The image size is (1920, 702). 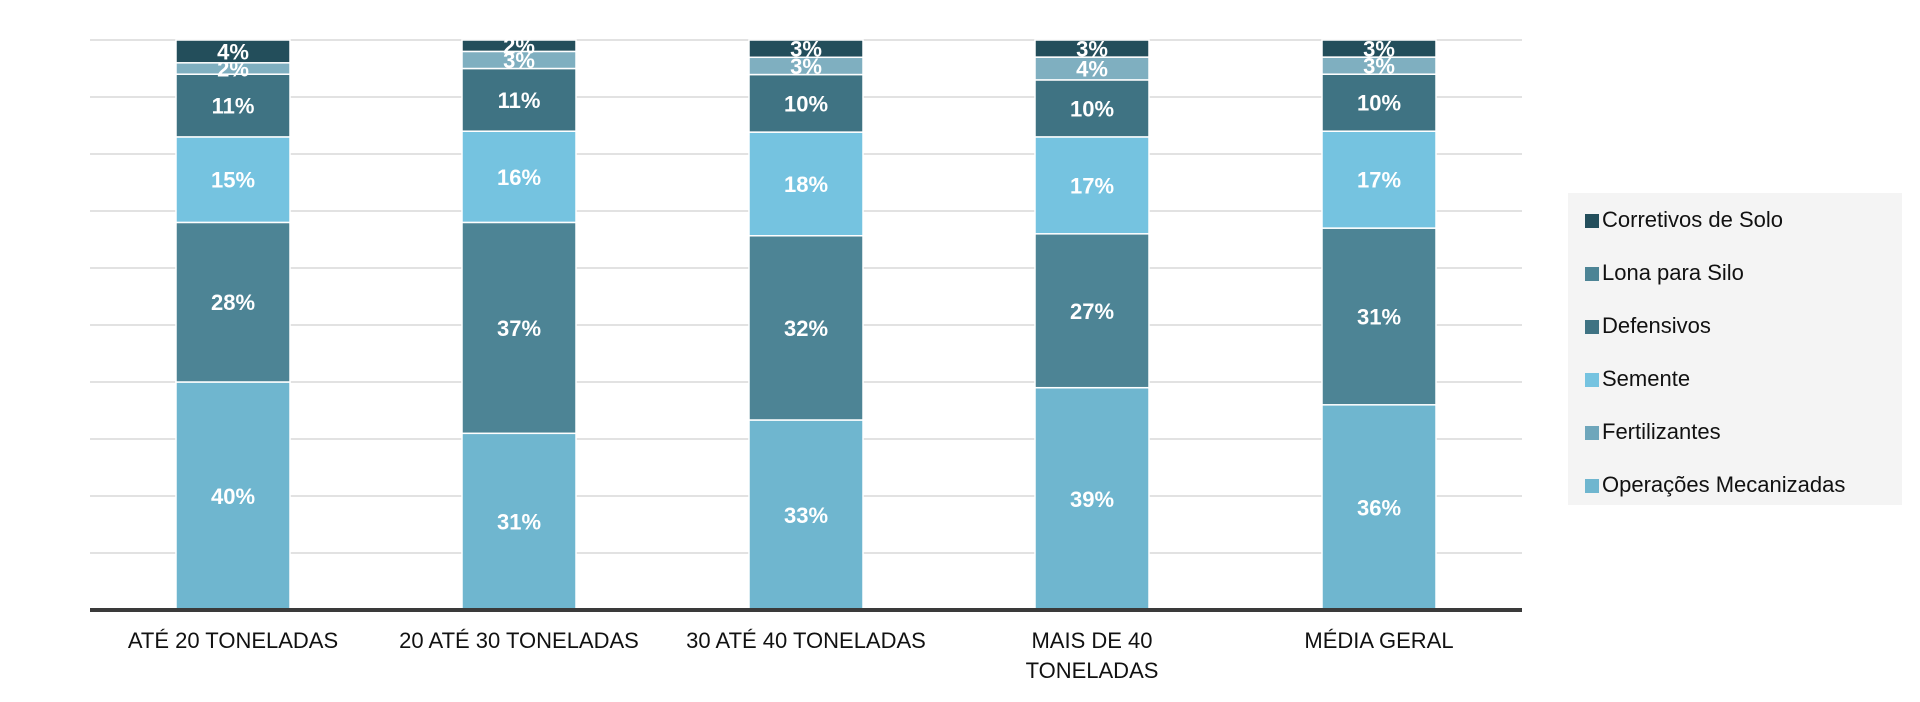 I want to click on data-label: 36%, so click(x=1379, y=507).